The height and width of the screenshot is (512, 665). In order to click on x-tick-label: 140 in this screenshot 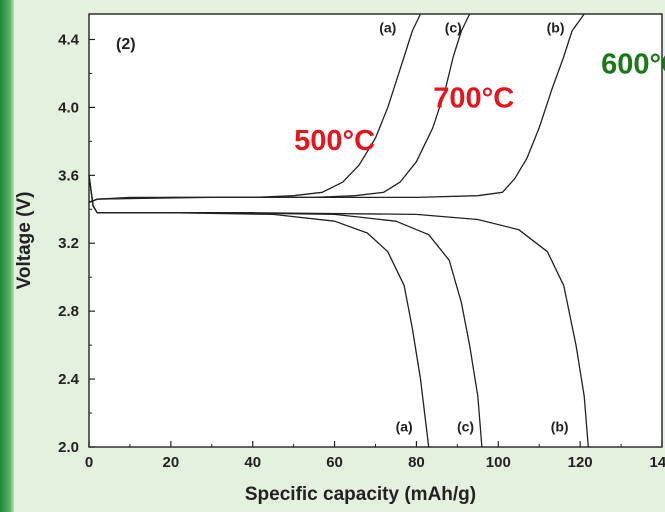, I will do `click(657, 462)`.